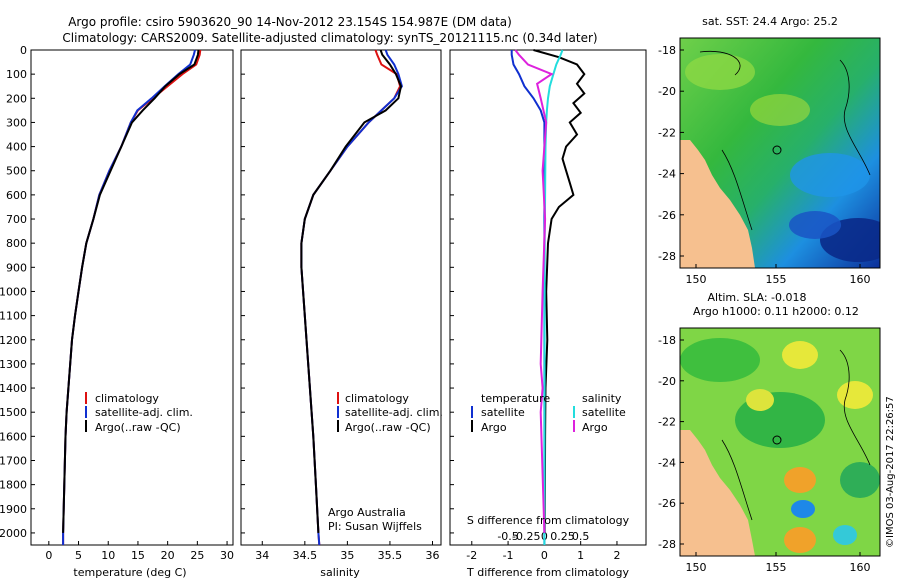 This screenshot has width=900, height=580. What do you see at coordinates (720, 360) in the screenshot?
I see `sla-patch-green` at bounding box center [720, 360].